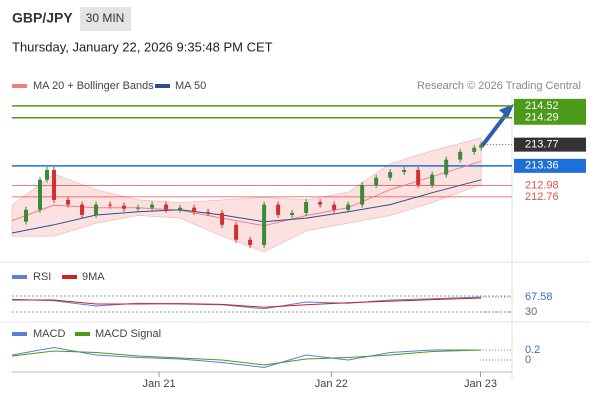 The image size is (590, 400). Describe the element at coordinates (499, 86) in the screenshot. I see `source: Research © 2026 Trading Central` at that location.